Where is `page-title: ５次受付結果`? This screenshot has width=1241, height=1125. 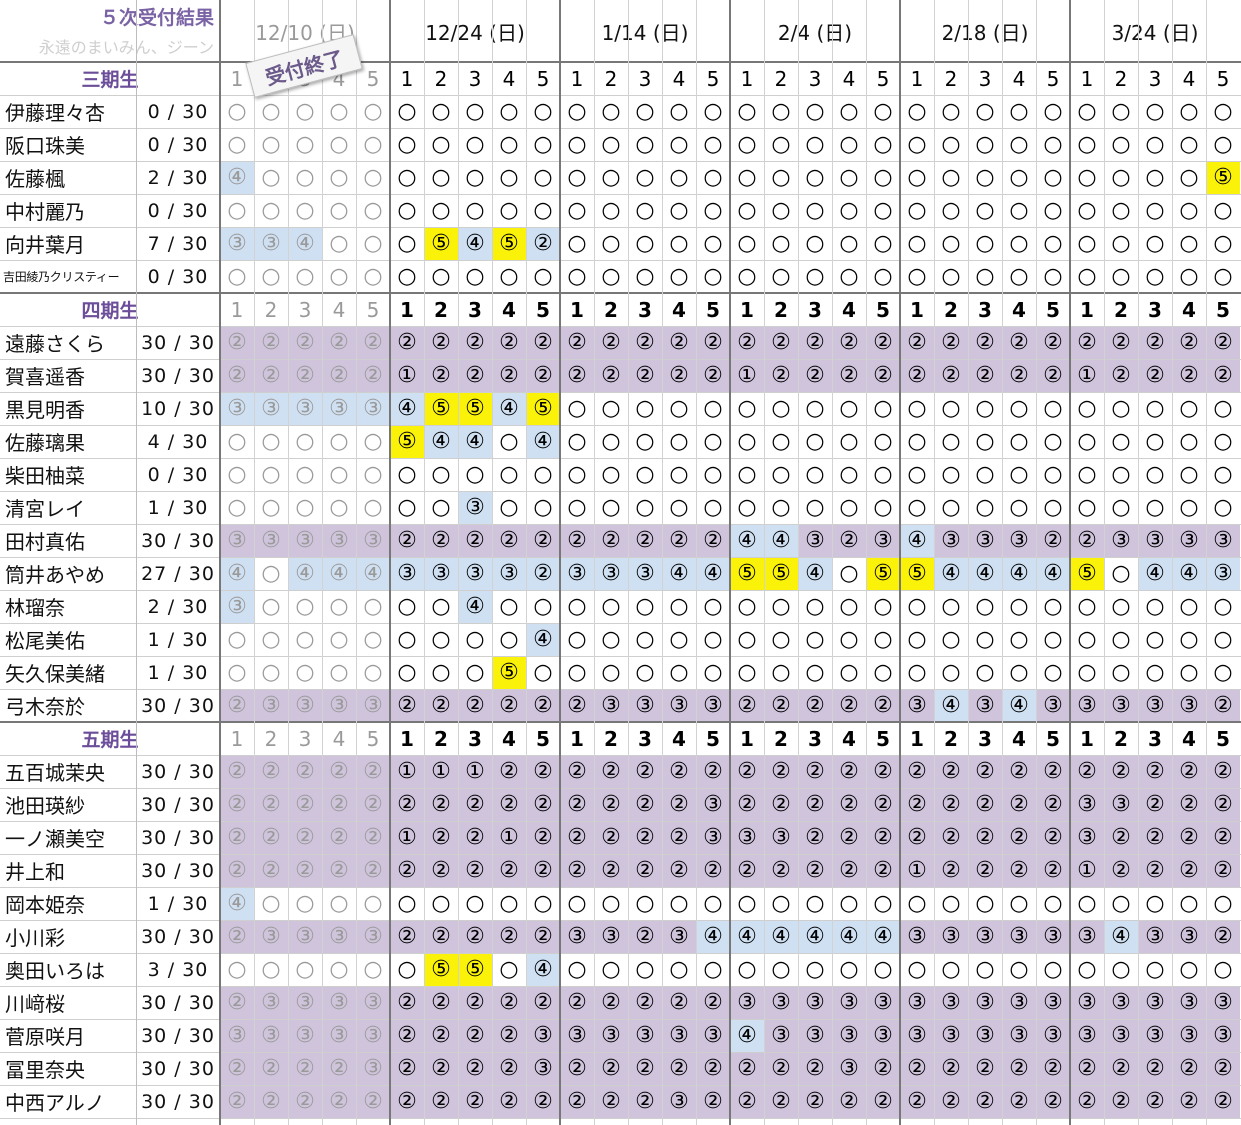 page-title: ５次受付結果 is located at coordinates (156, 18).